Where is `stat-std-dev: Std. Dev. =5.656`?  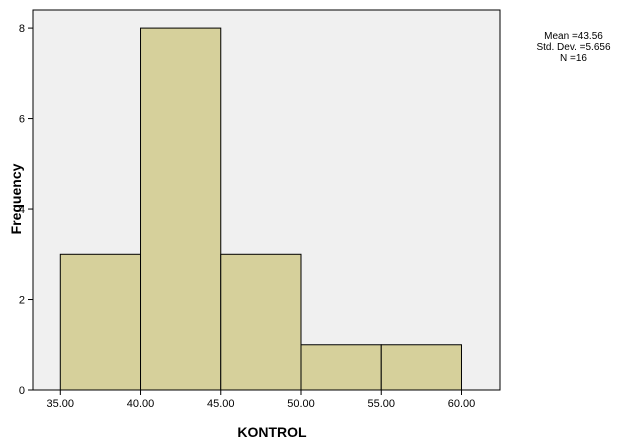
stat-std-dev: Std. Dev. =5.656 is located at coordinates (573, 47).